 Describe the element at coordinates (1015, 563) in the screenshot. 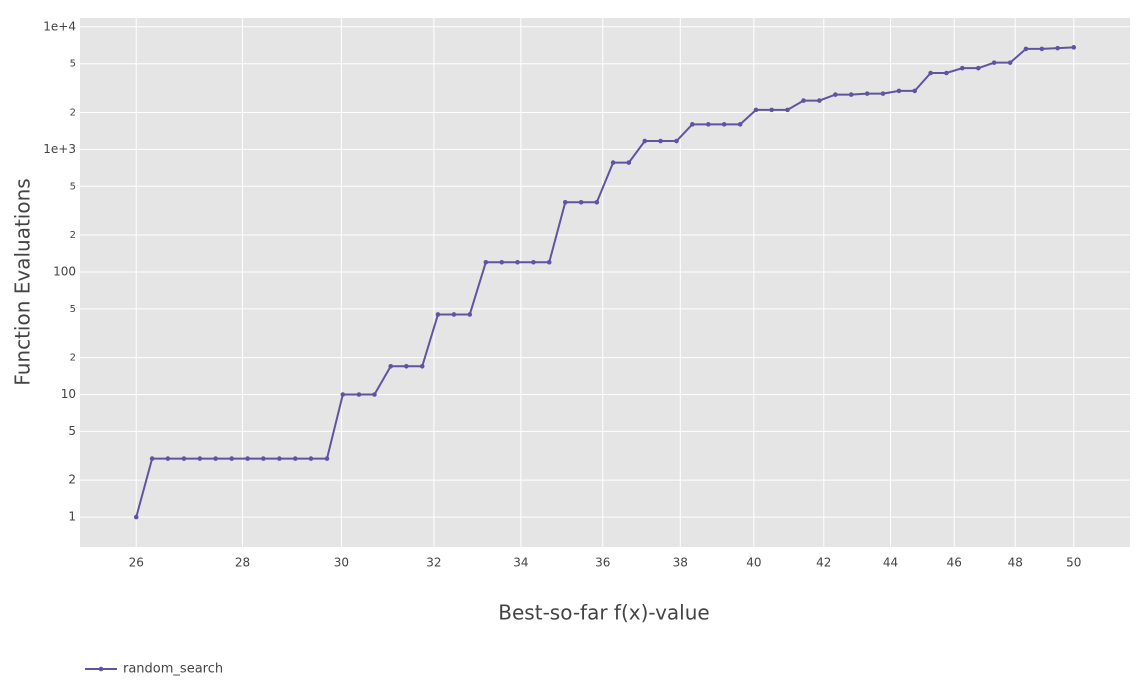

I see `x-tick-label: 48` at that location.